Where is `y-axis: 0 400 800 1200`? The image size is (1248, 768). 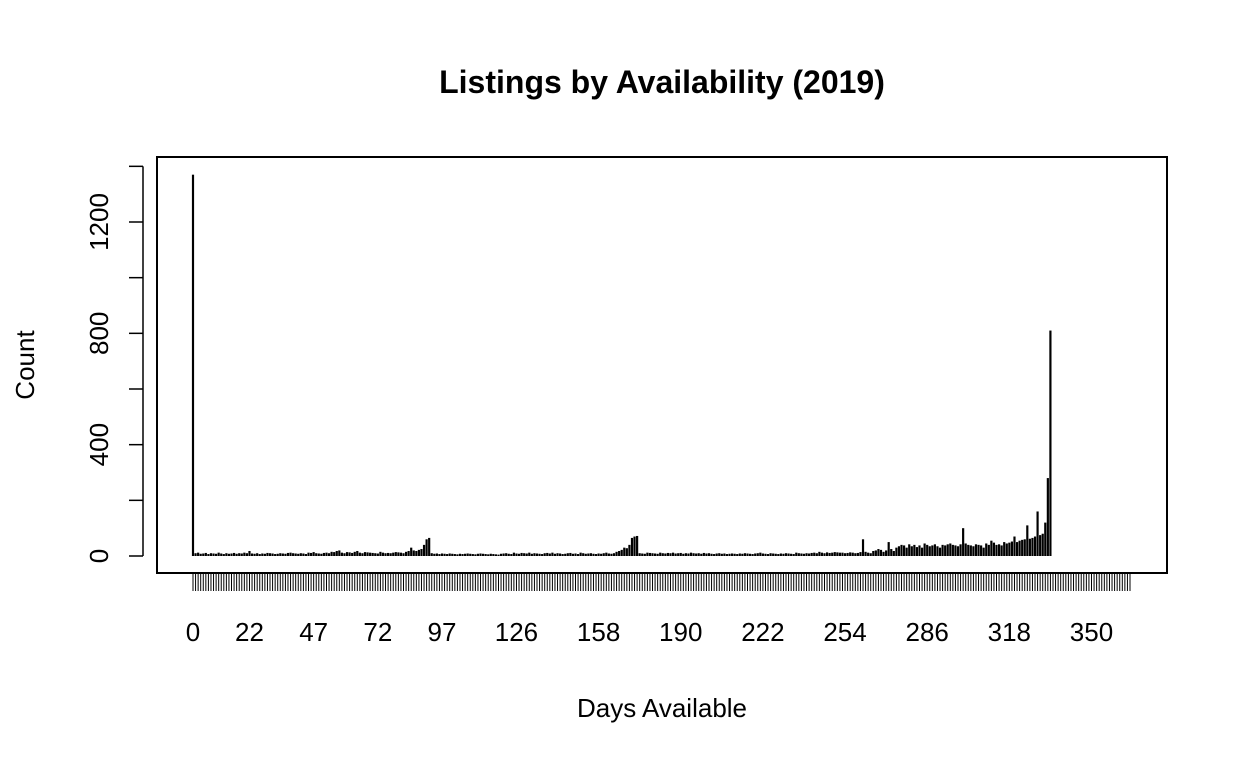 y-axis: 0 400 800 1200 is located at coordinates (114, 364).